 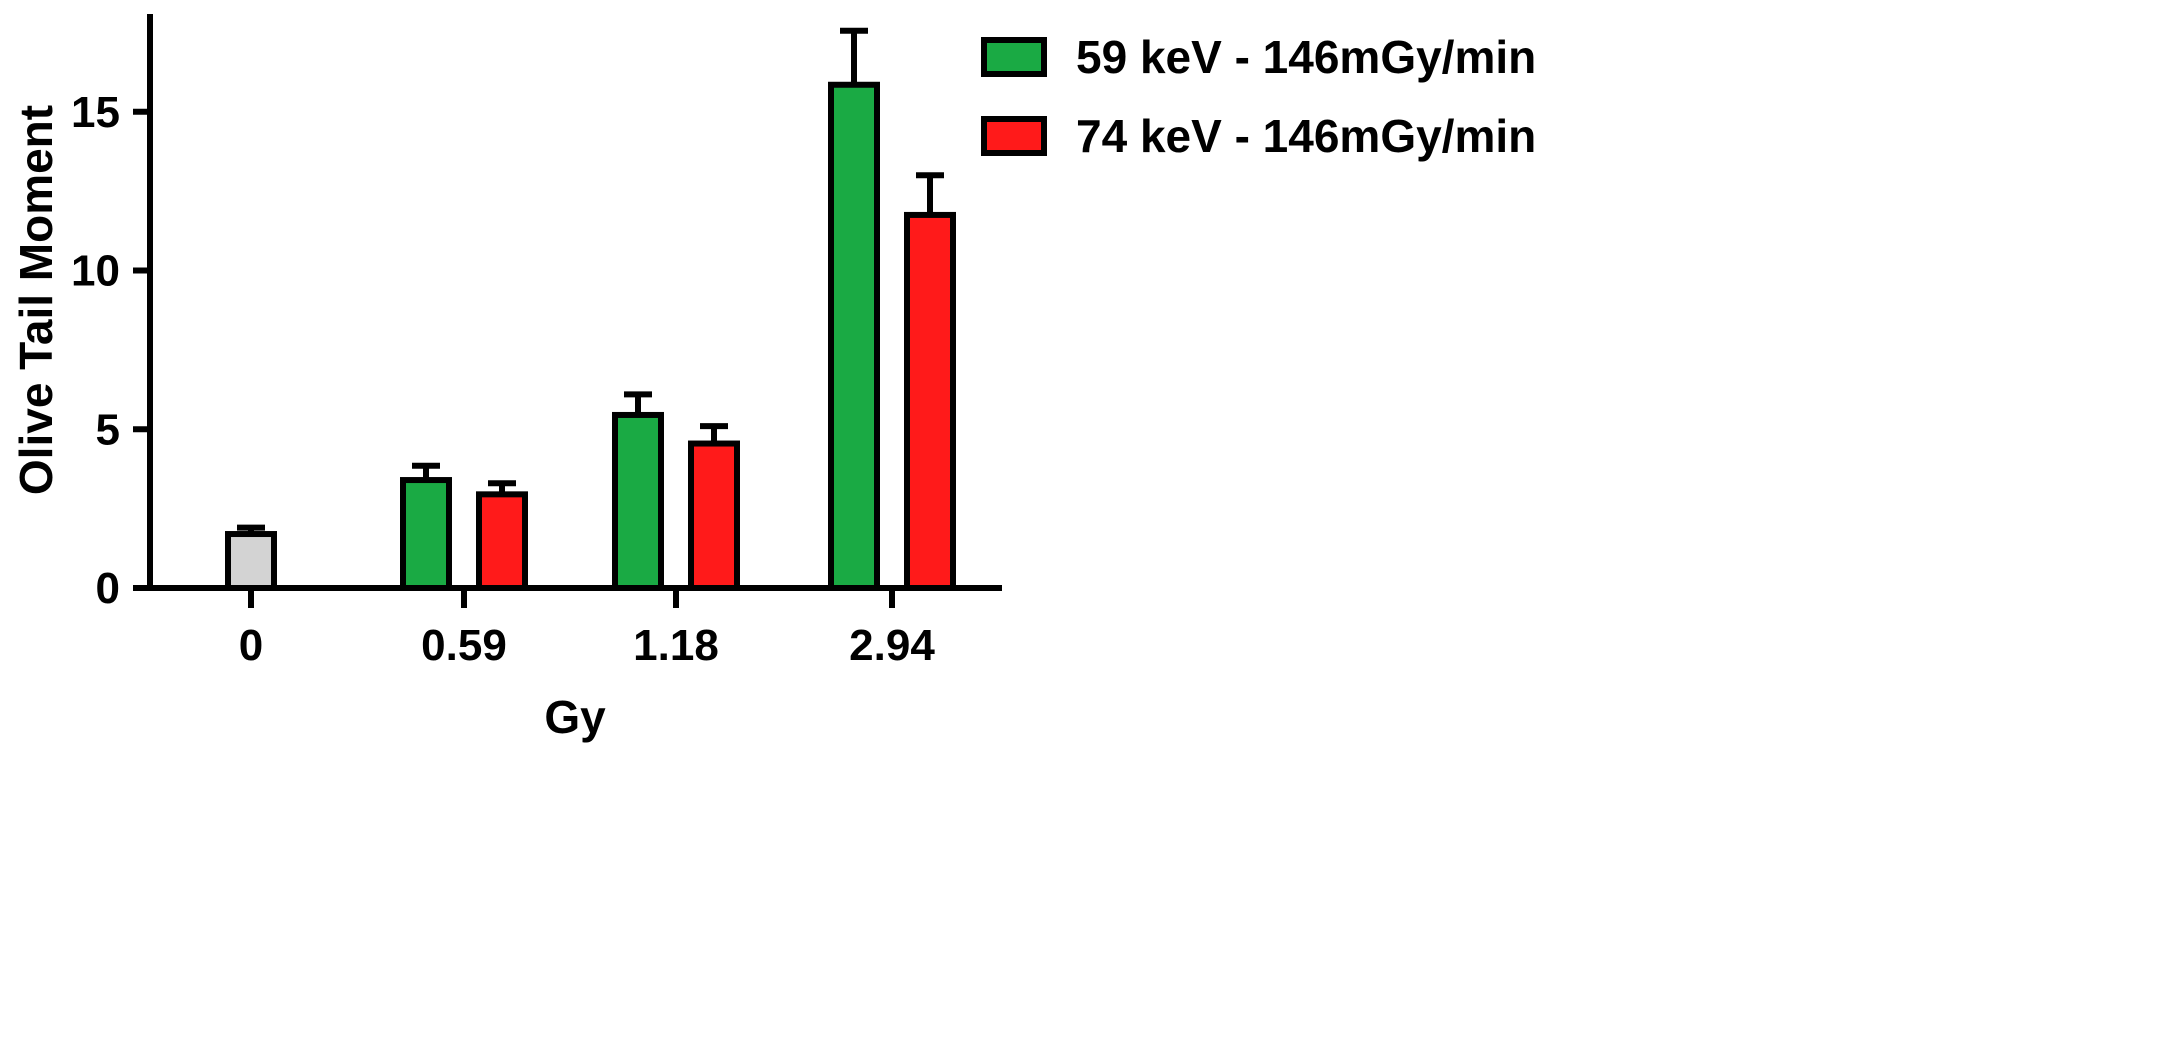 I want to click on y-tick-label-15: 15, so click(x=95, y=112).